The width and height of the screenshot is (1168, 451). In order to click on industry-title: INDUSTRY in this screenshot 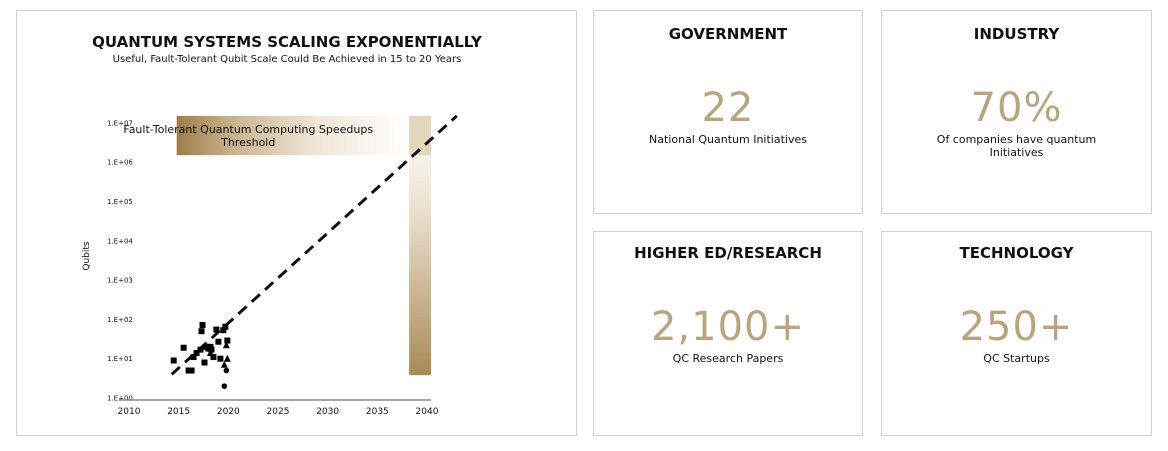, I will do `click(1016, 34)`.